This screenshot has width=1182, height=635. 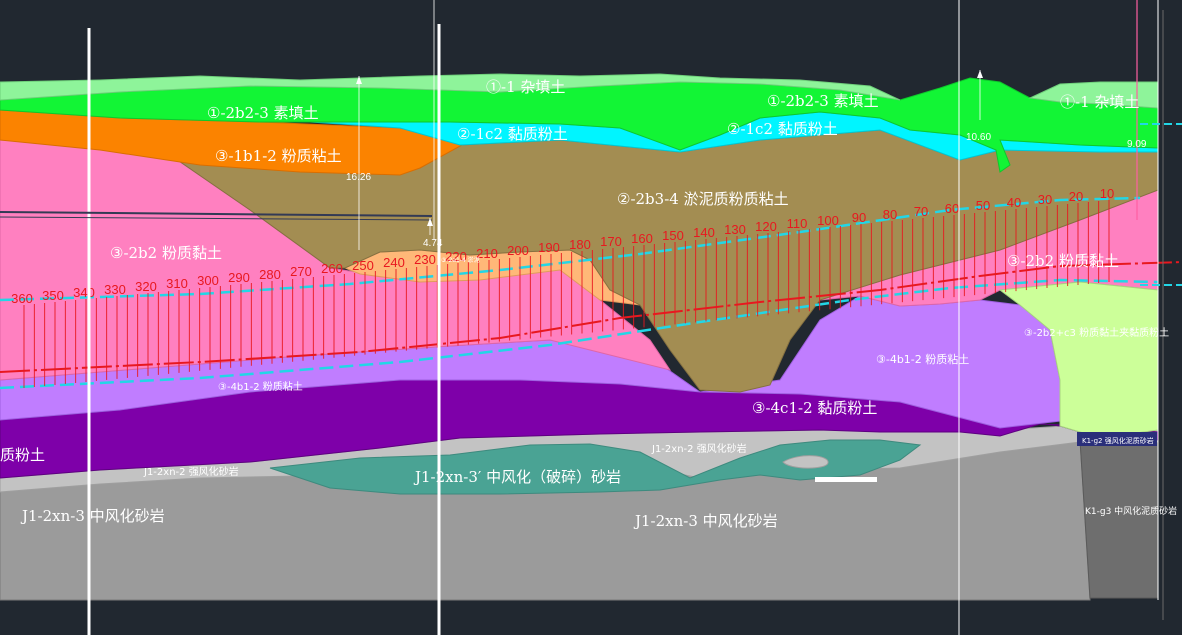 What do you see at coordinates (846, 479) in the screenshot?
I see `scale-bar` at bounding box center [846, 479].